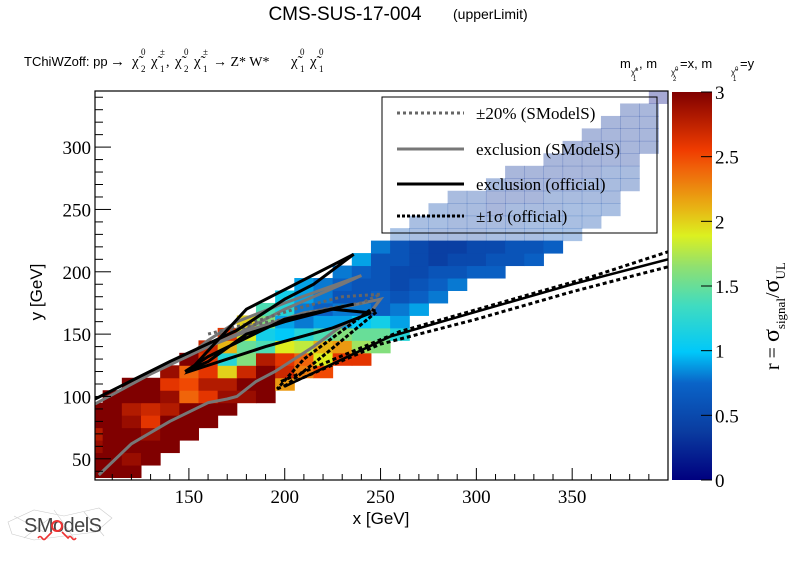 The width and height of the screenshot is (796, 572). Describe the element at coordinates (720, 481) in the screenshot. I see `colorbar-tick-label: 0` at that location.